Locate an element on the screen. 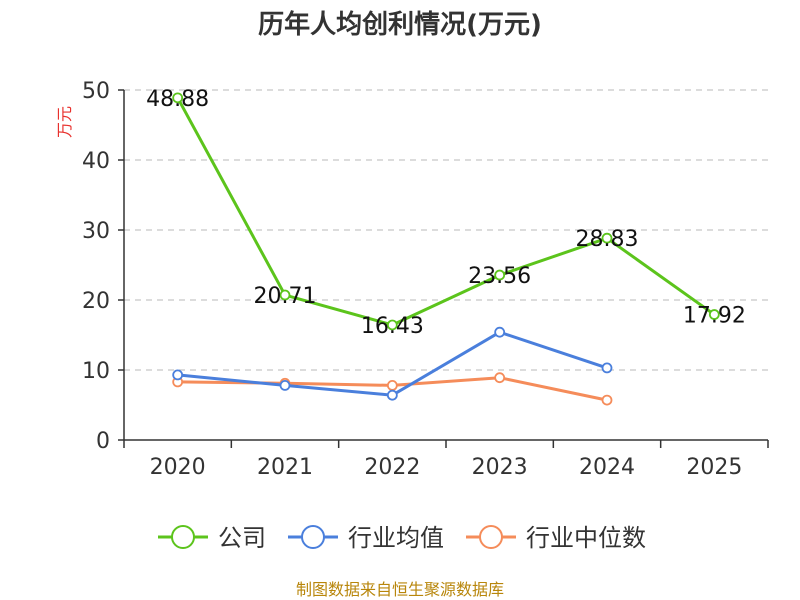  legend-label-1: 公司 is located at coordinates (242, 538).